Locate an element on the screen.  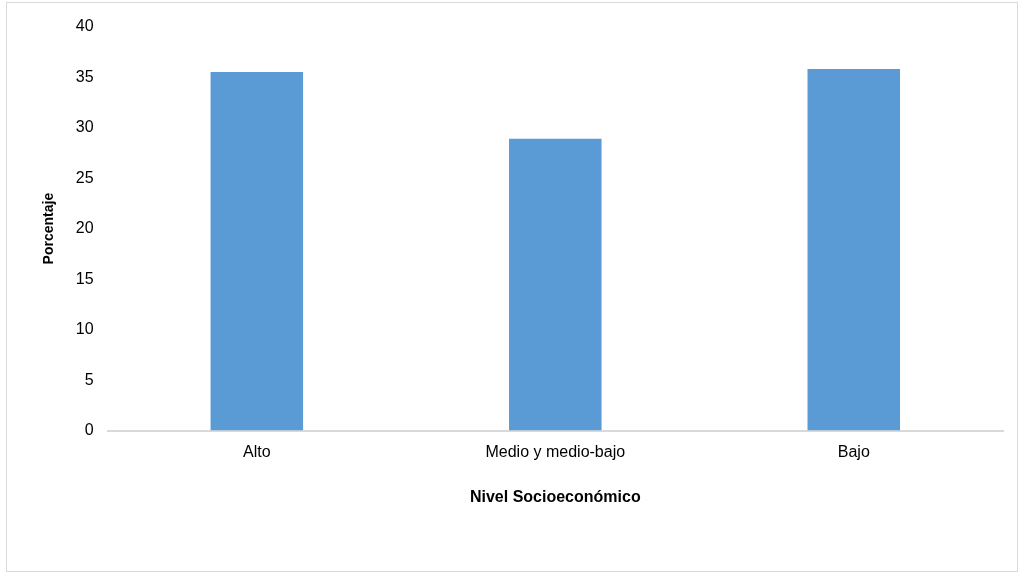
y-tick-label: 30 is located at coordinates (84, 127).